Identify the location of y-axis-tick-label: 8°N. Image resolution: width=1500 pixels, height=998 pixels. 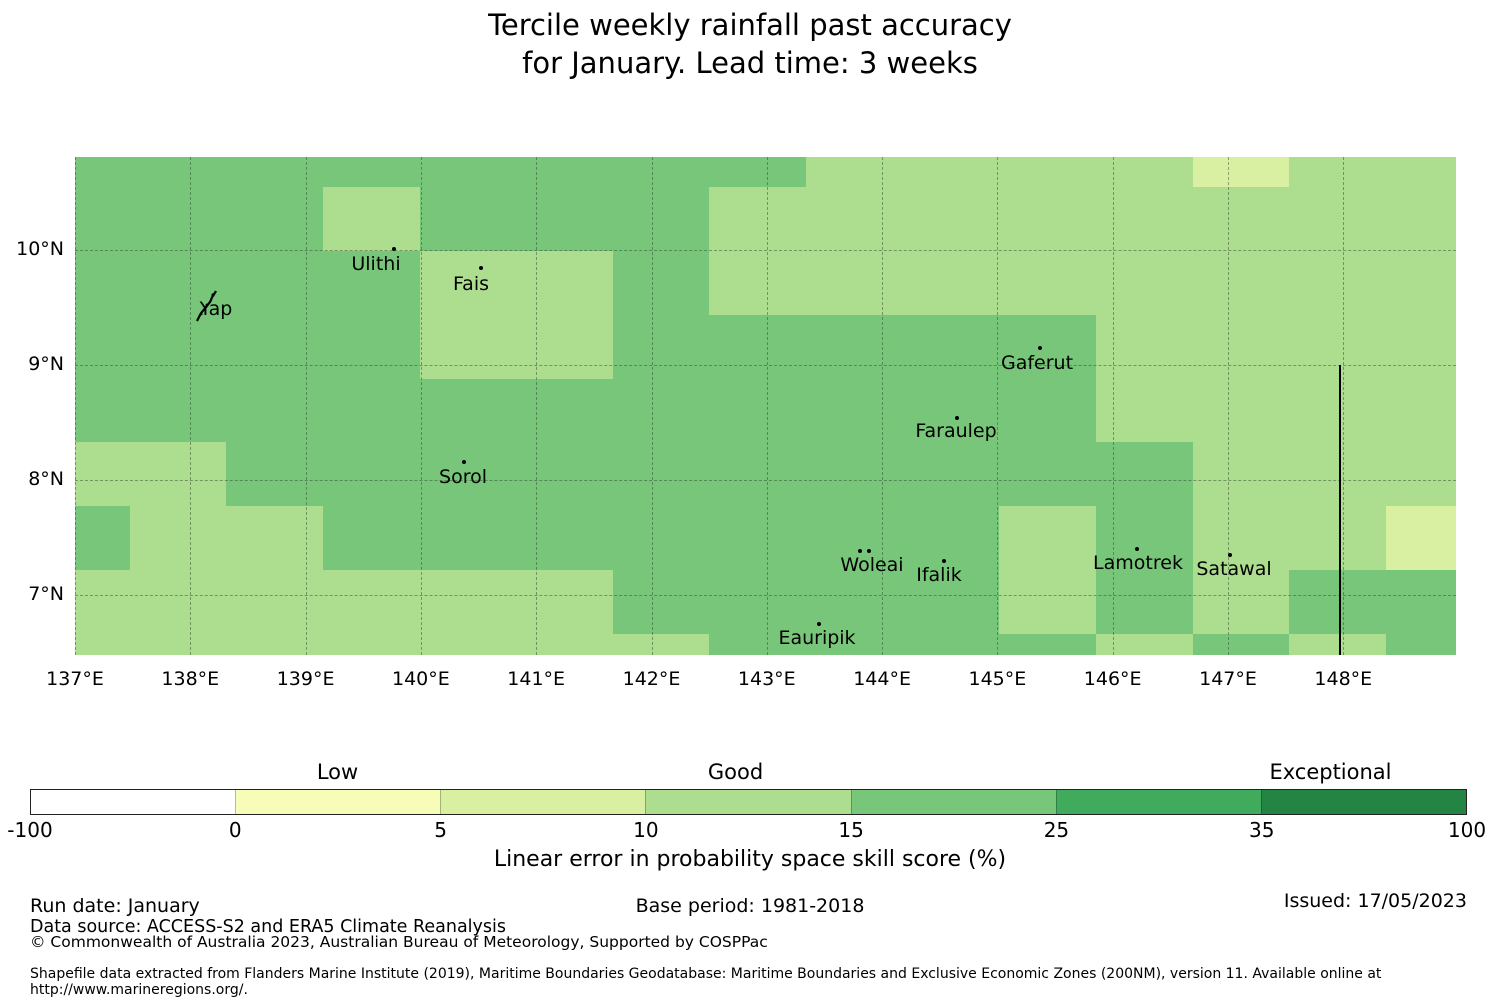
(46, 479).